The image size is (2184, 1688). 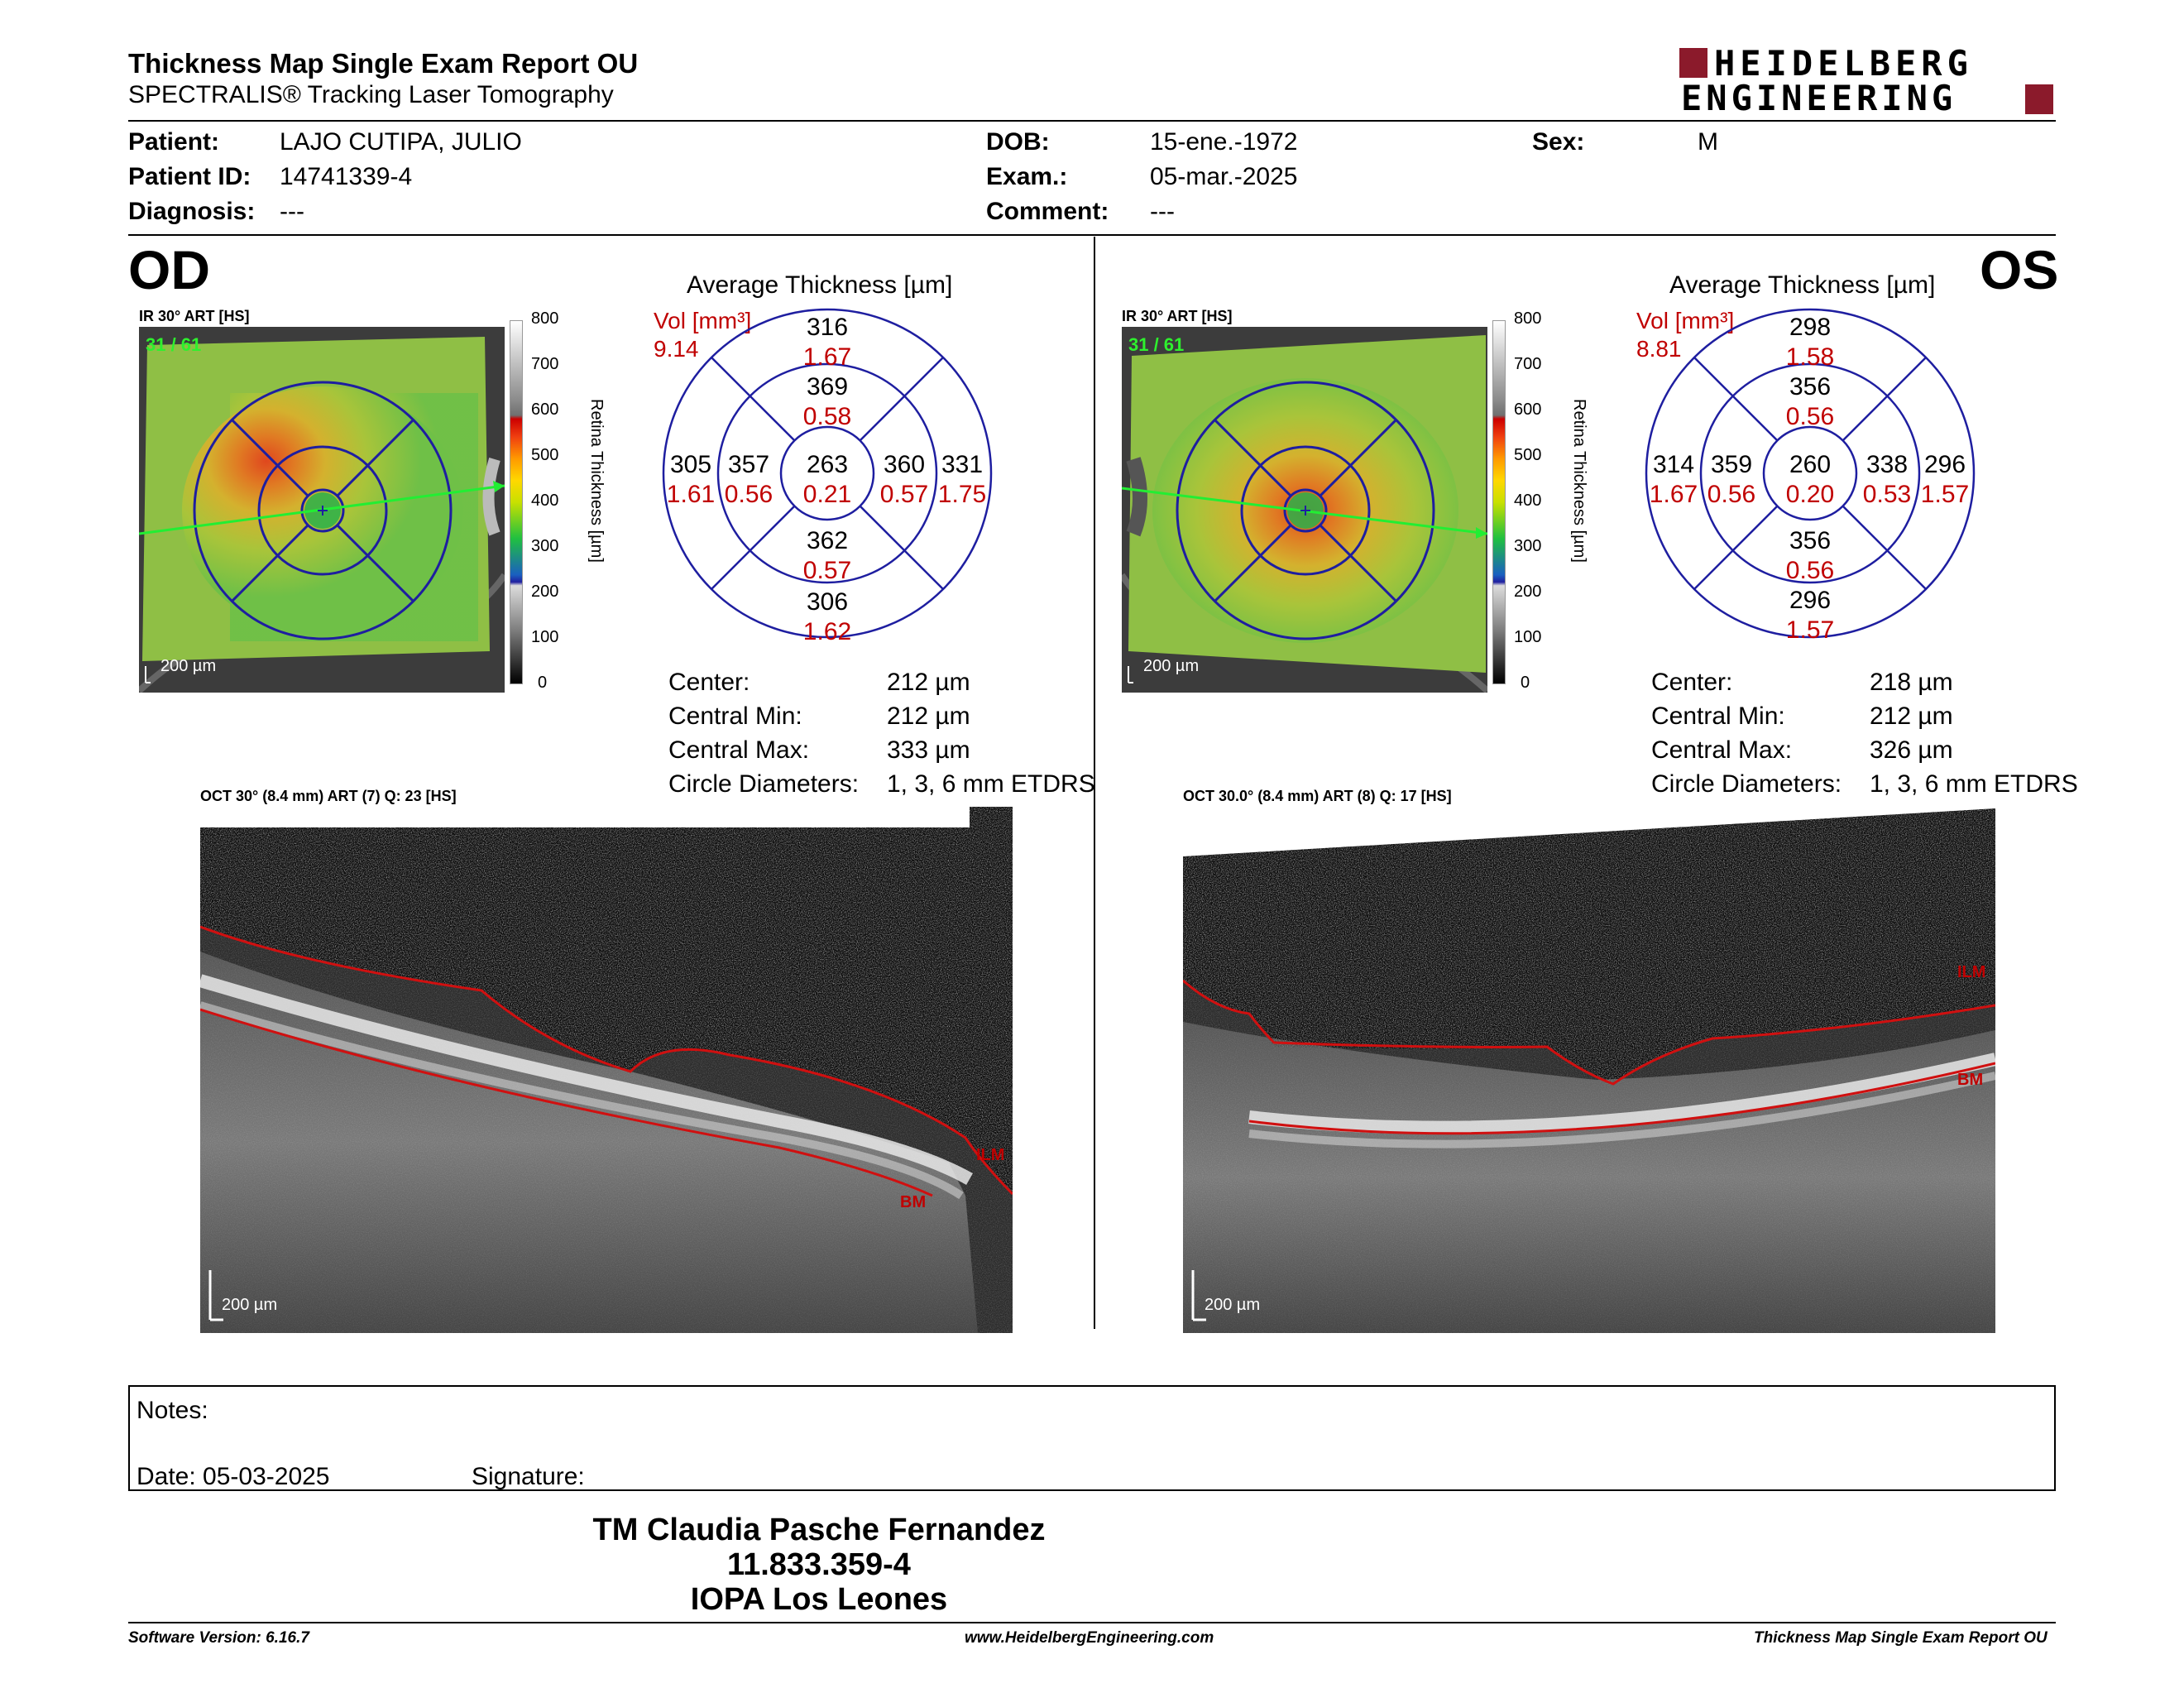 What do you see at coordinates (1156, 344) in the screenshot?
I see `os-slice-indicator: 31 / 61` at bounding box center [1156, 344].